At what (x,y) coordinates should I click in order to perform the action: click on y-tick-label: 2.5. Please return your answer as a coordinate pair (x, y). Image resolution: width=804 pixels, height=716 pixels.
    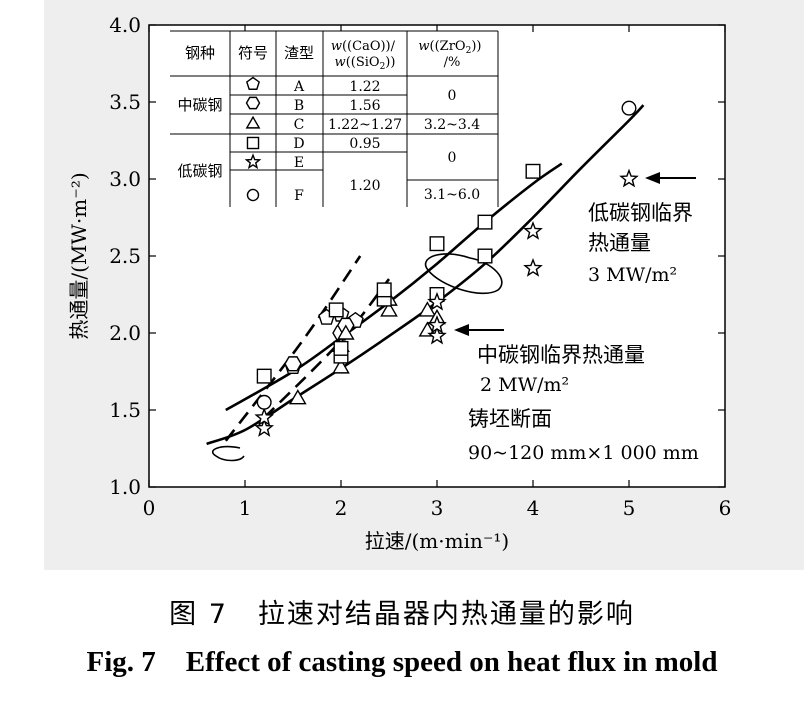
    Looking at the image, I should click on (125, 256).